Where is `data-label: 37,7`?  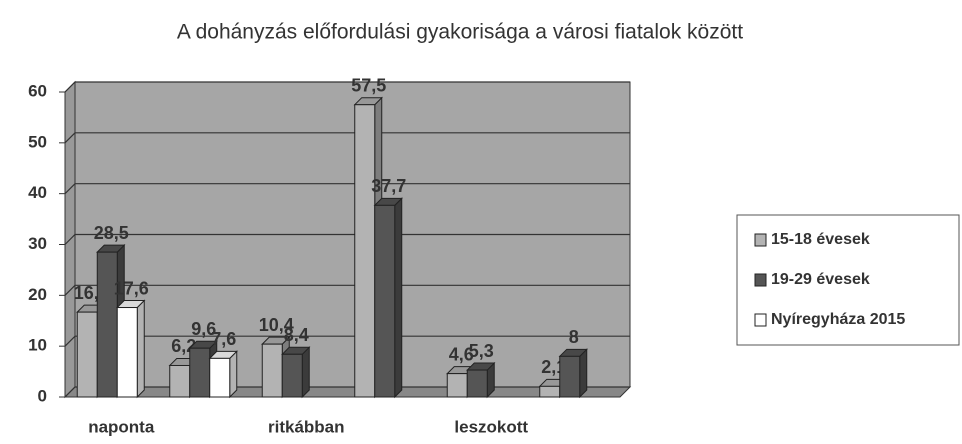 data-label: 37,7 is located at coordinates (388, 186).